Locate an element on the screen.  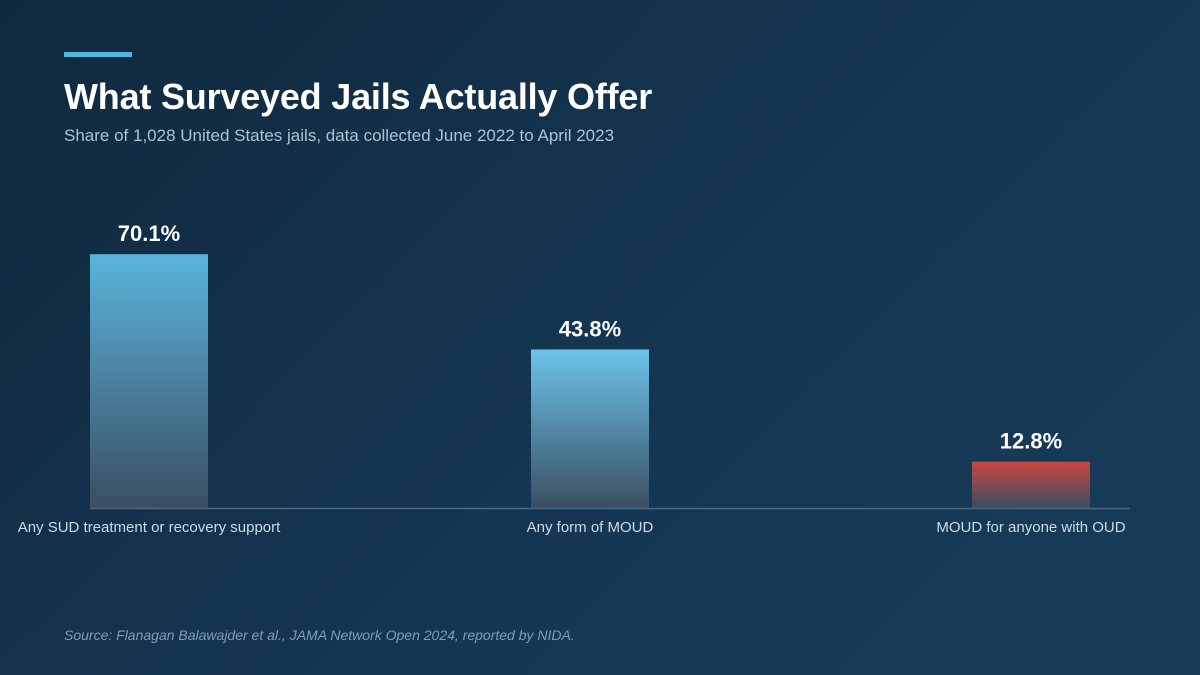
value-label-1: 70.1% is located at coordinates (149, 233).